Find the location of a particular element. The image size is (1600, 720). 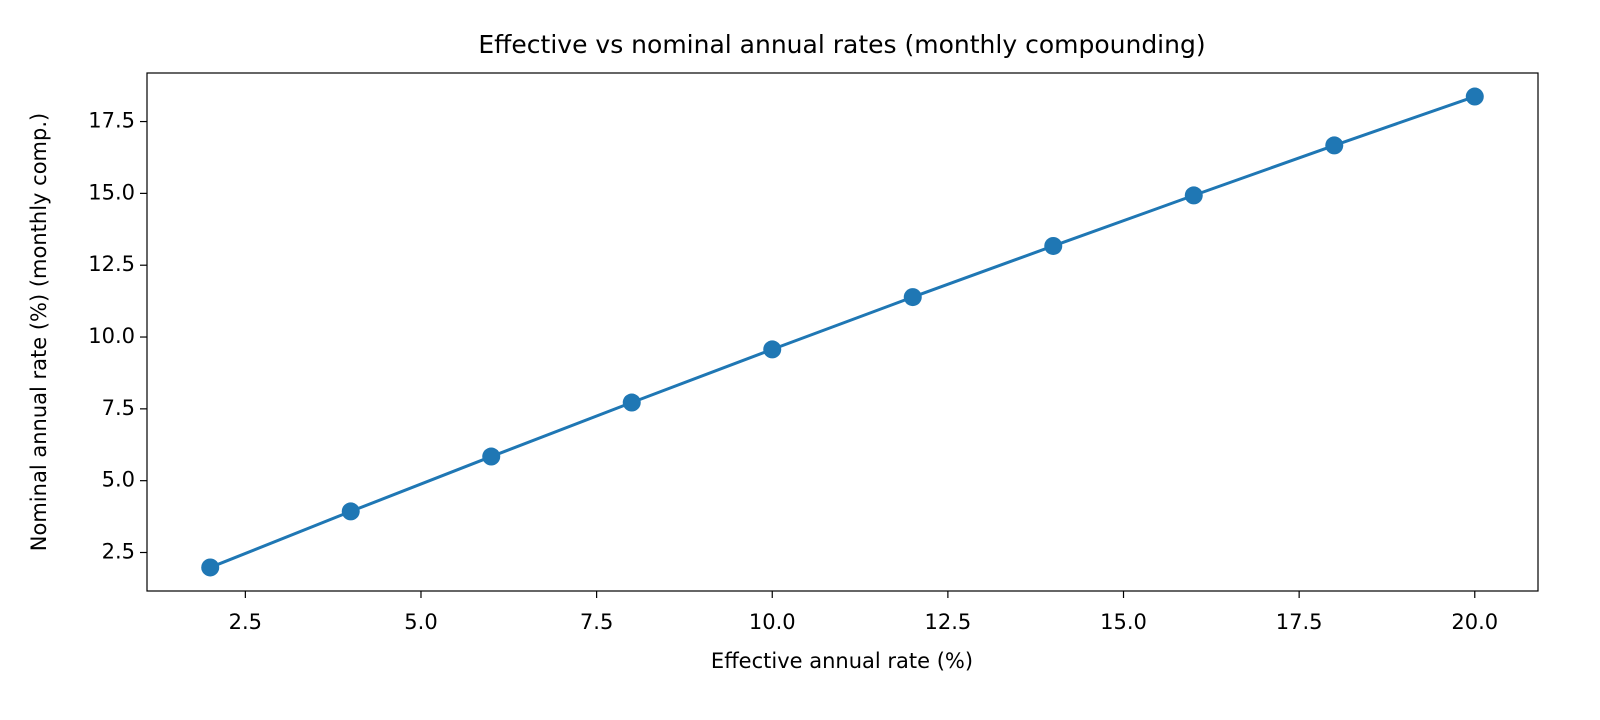

x-tick-label: 15.0 is located at coordinates (1123, 622).